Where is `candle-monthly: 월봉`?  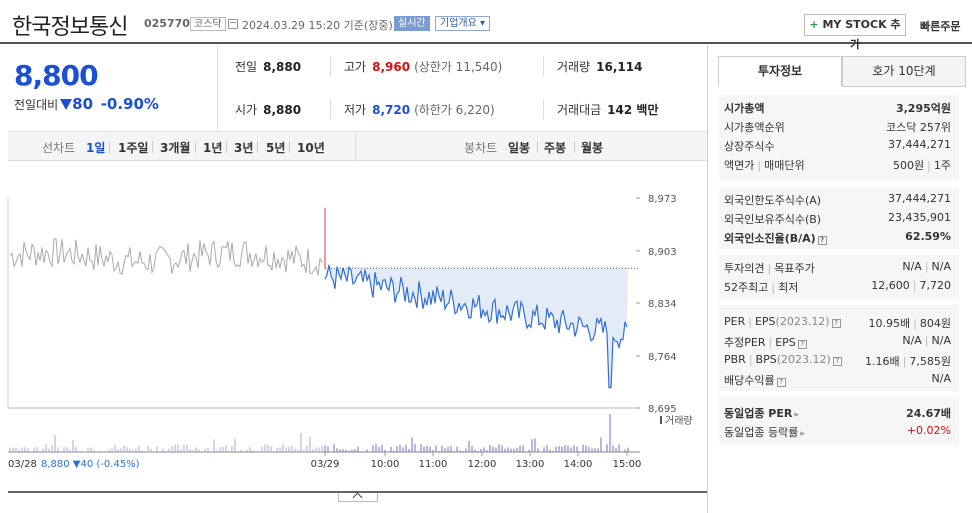 candle-monthly: 월봉 is located at coordinates (592, 148).